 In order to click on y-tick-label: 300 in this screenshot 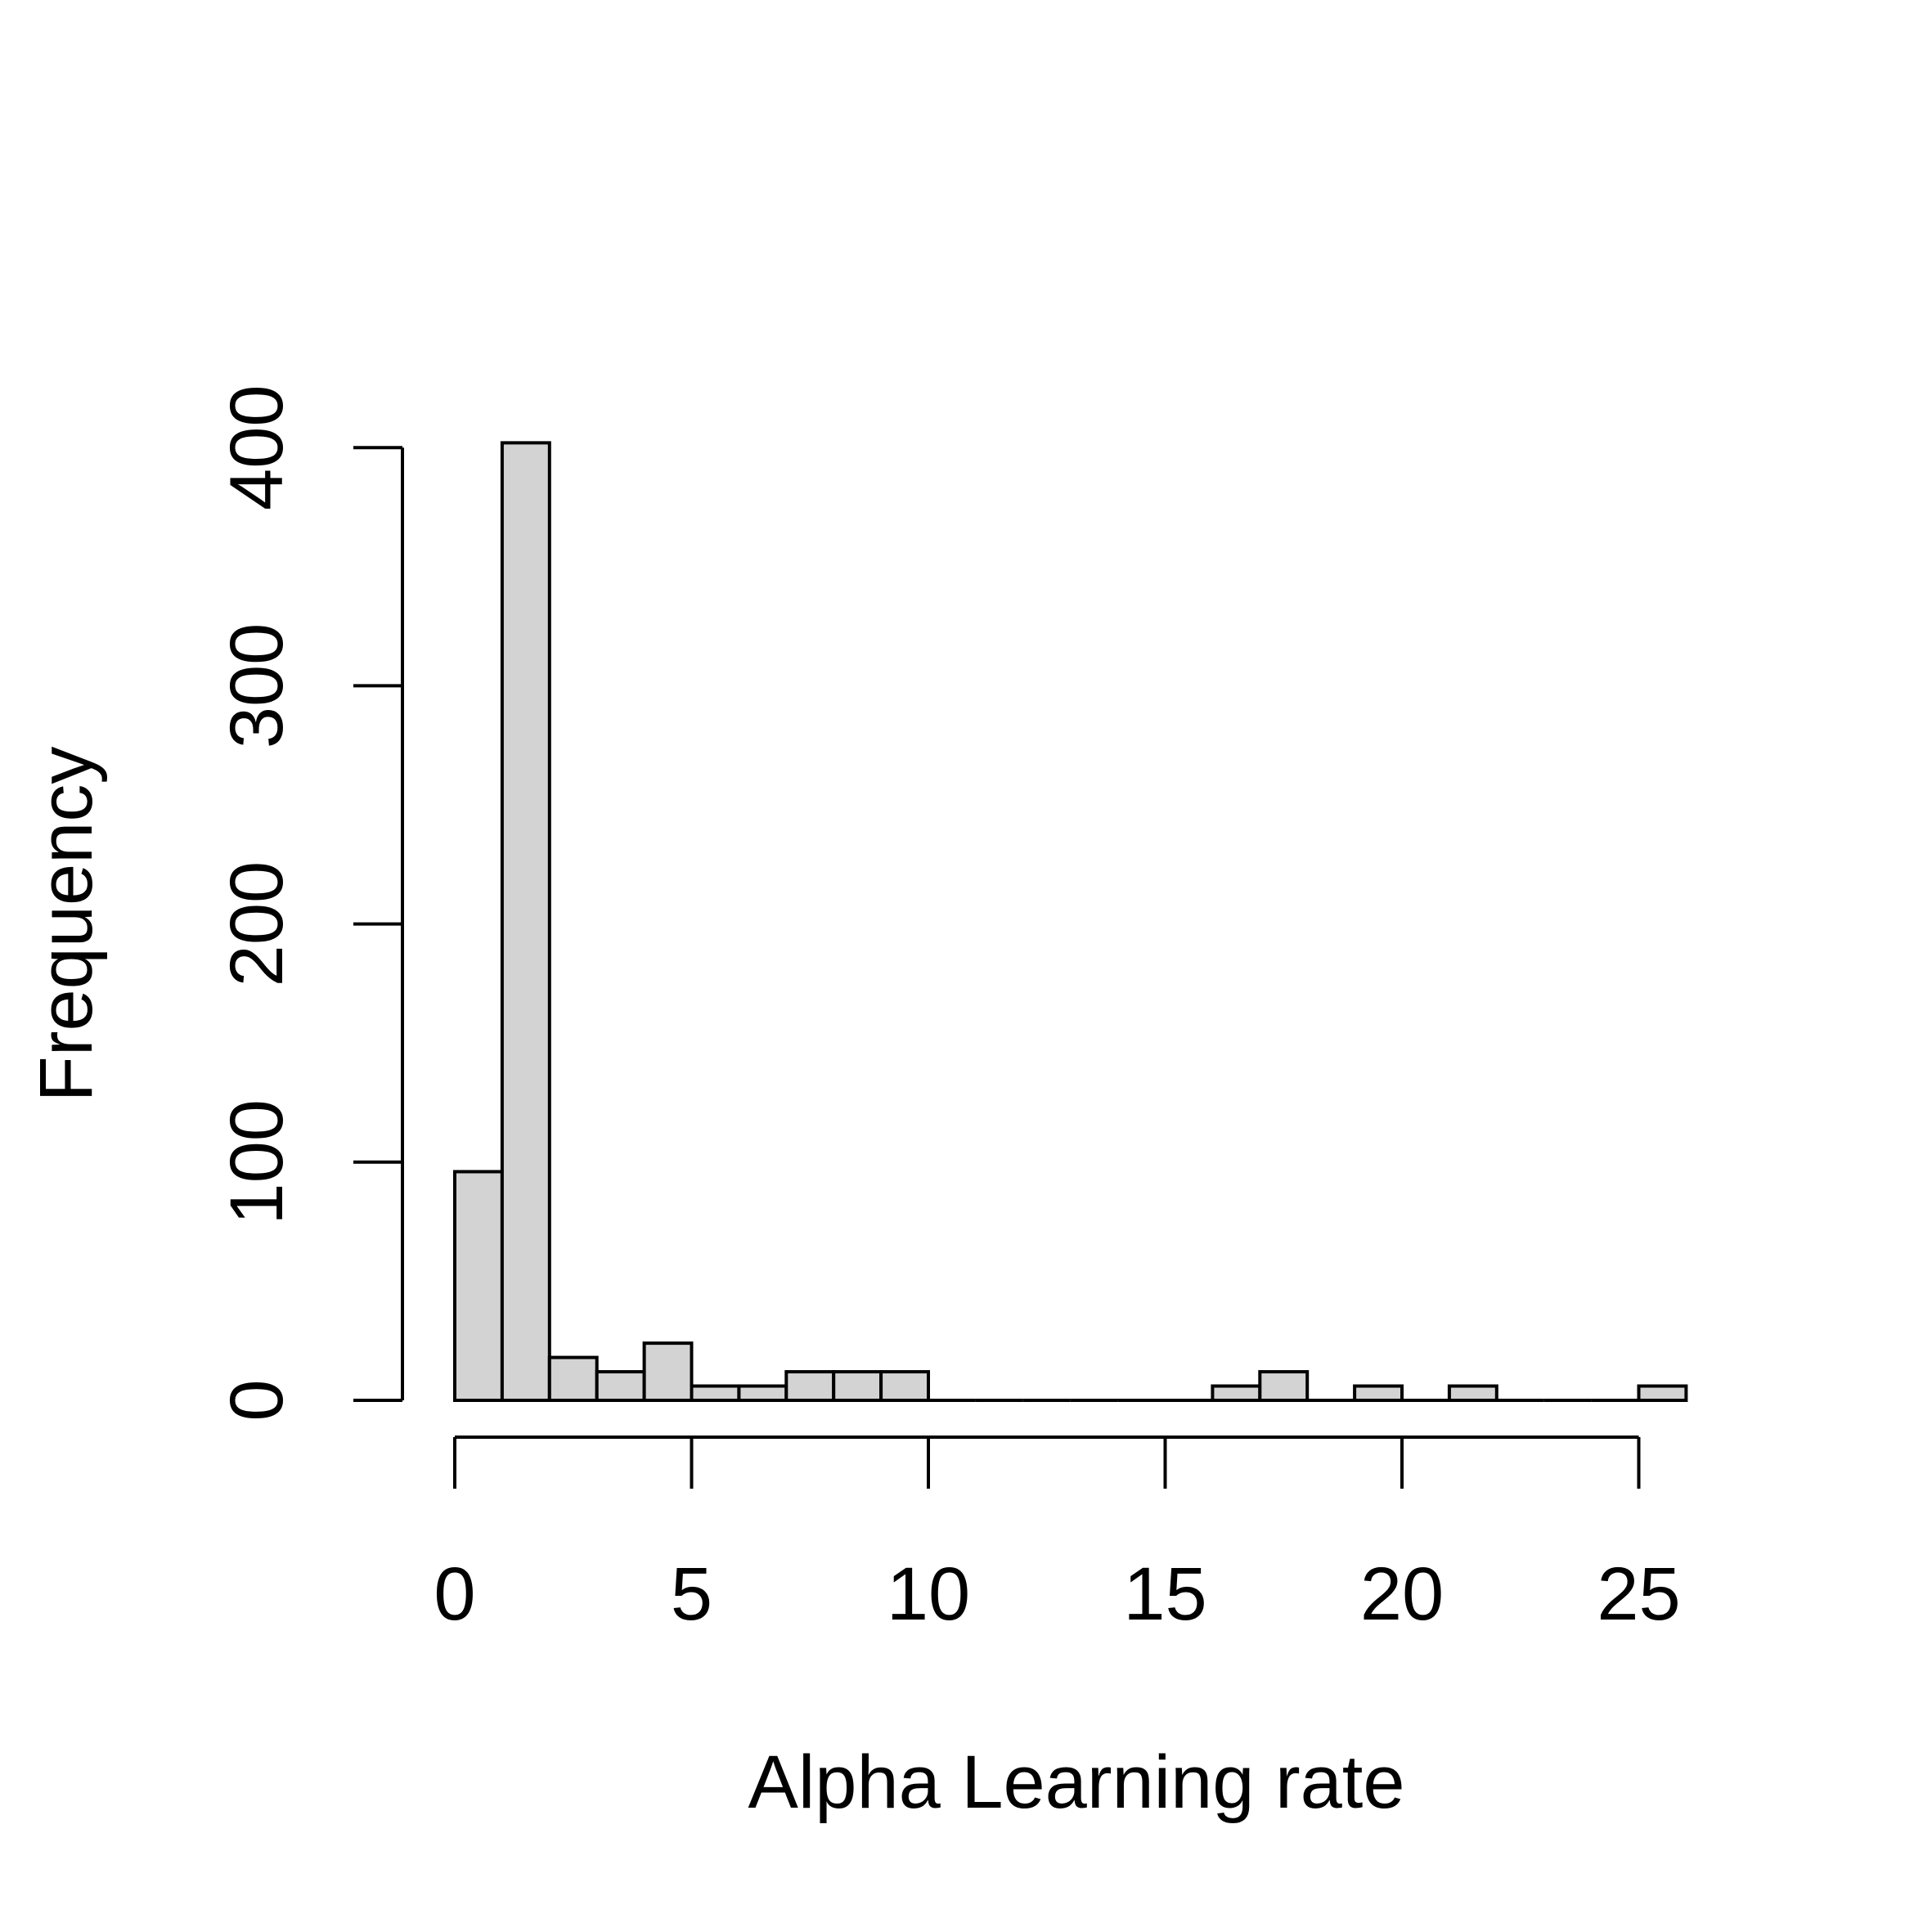, I will do `click(257, 686)`.